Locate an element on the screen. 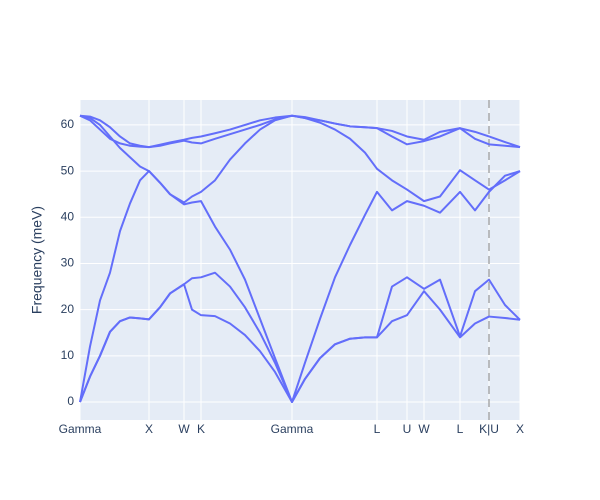  y-tick-label: 10 is located at coordinates (68, 355).